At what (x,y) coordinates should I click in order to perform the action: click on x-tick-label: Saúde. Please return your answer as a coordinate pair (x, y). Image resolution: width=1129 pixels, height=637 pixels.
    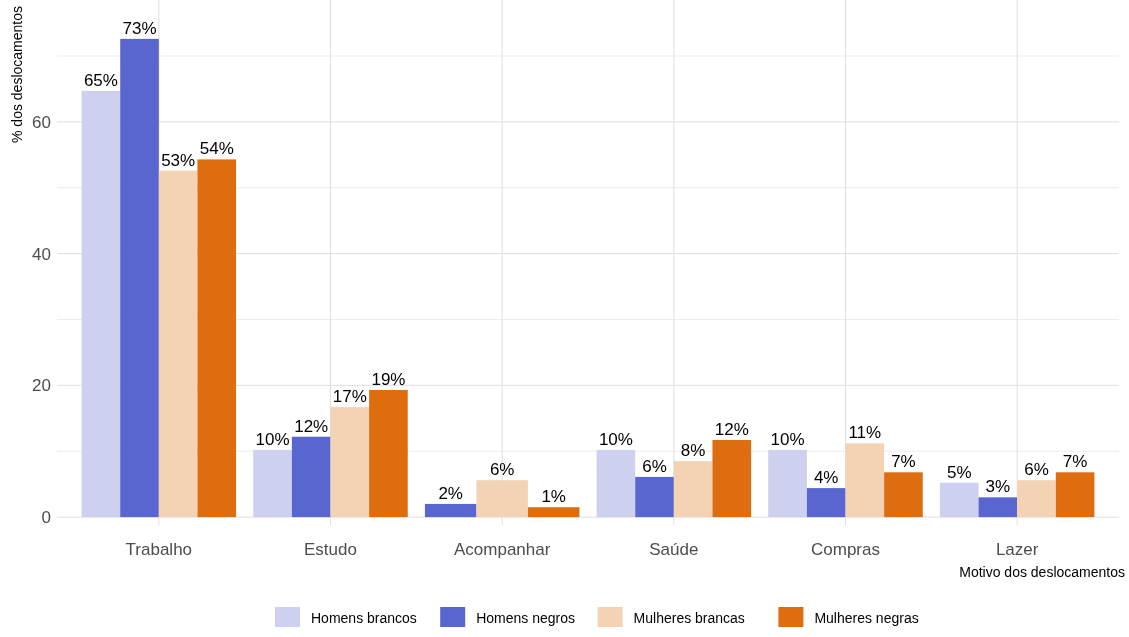
    Looking at the image, I should click on (674, 549).